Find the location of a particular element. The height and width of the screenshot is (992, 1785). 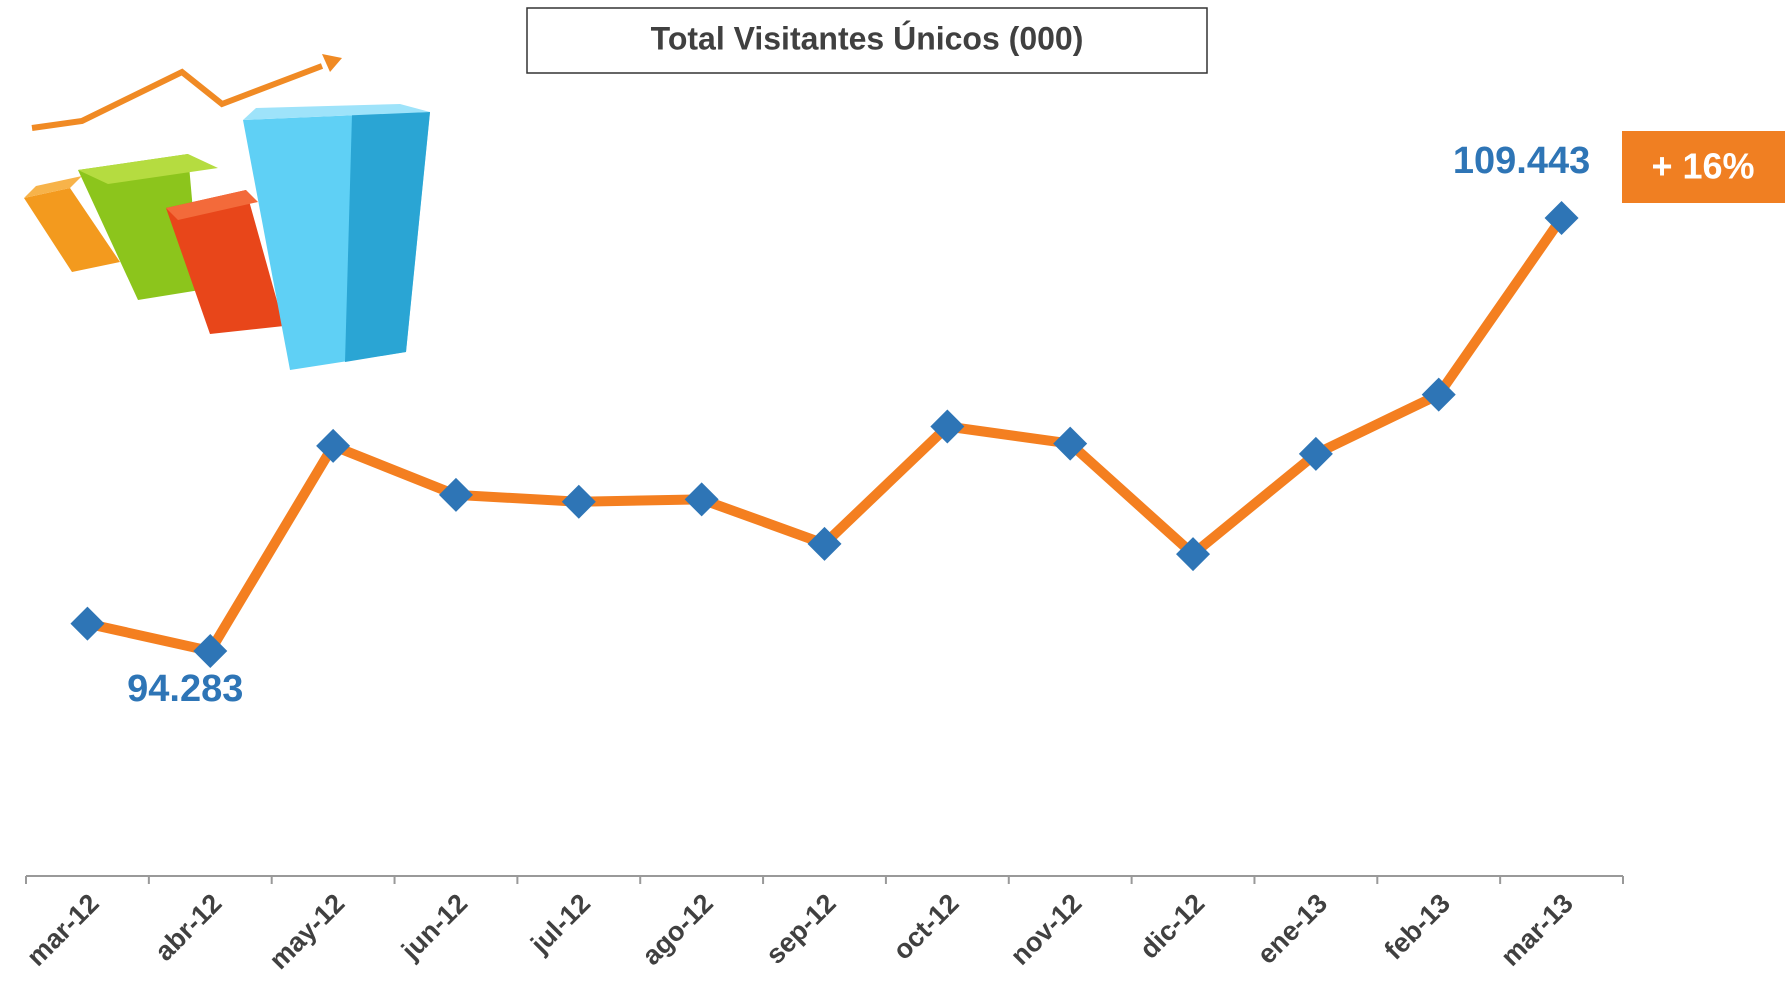

badge is located at coordinates (1703, 167).